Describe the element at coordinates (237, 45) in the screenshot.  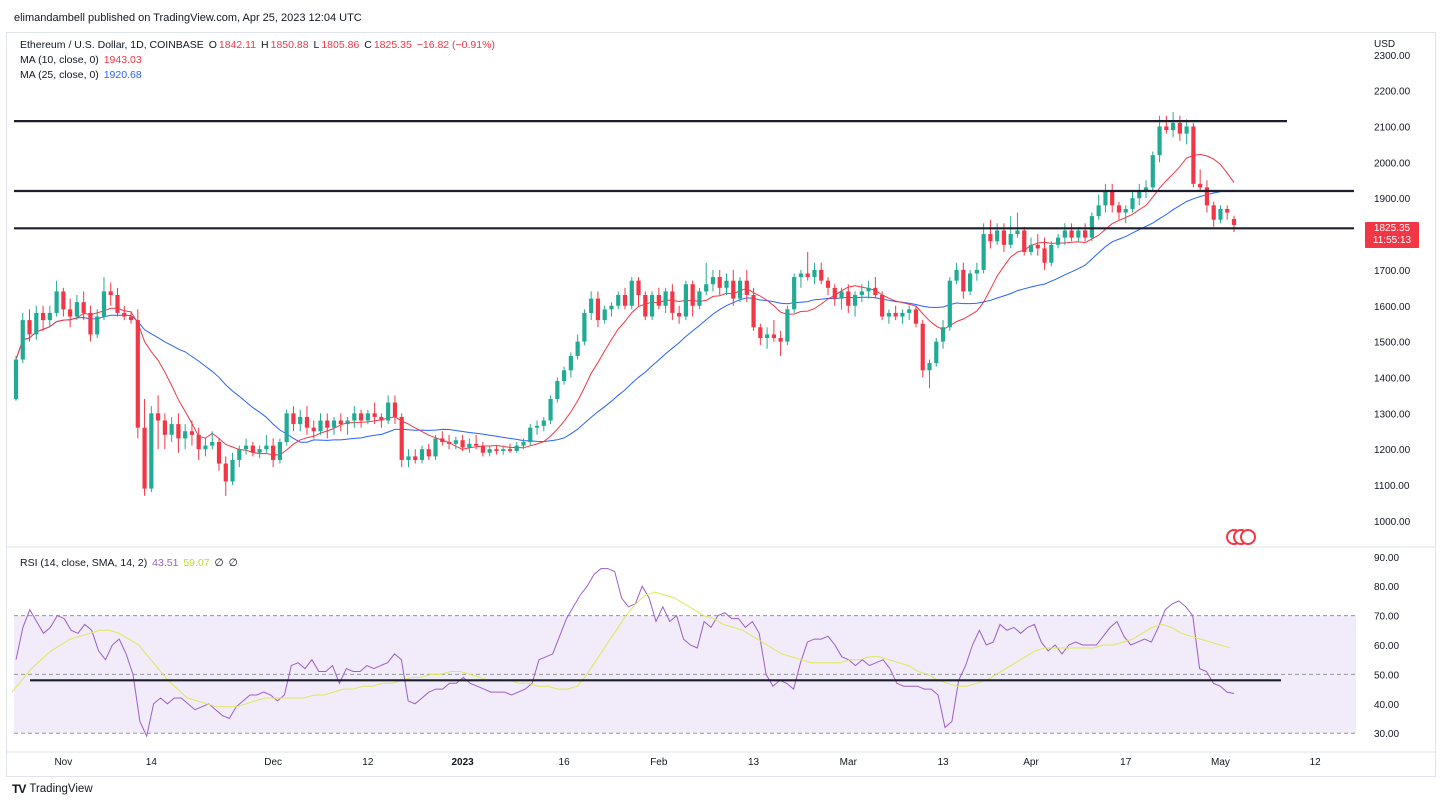
I see `open-value: 1842.11` at that location.